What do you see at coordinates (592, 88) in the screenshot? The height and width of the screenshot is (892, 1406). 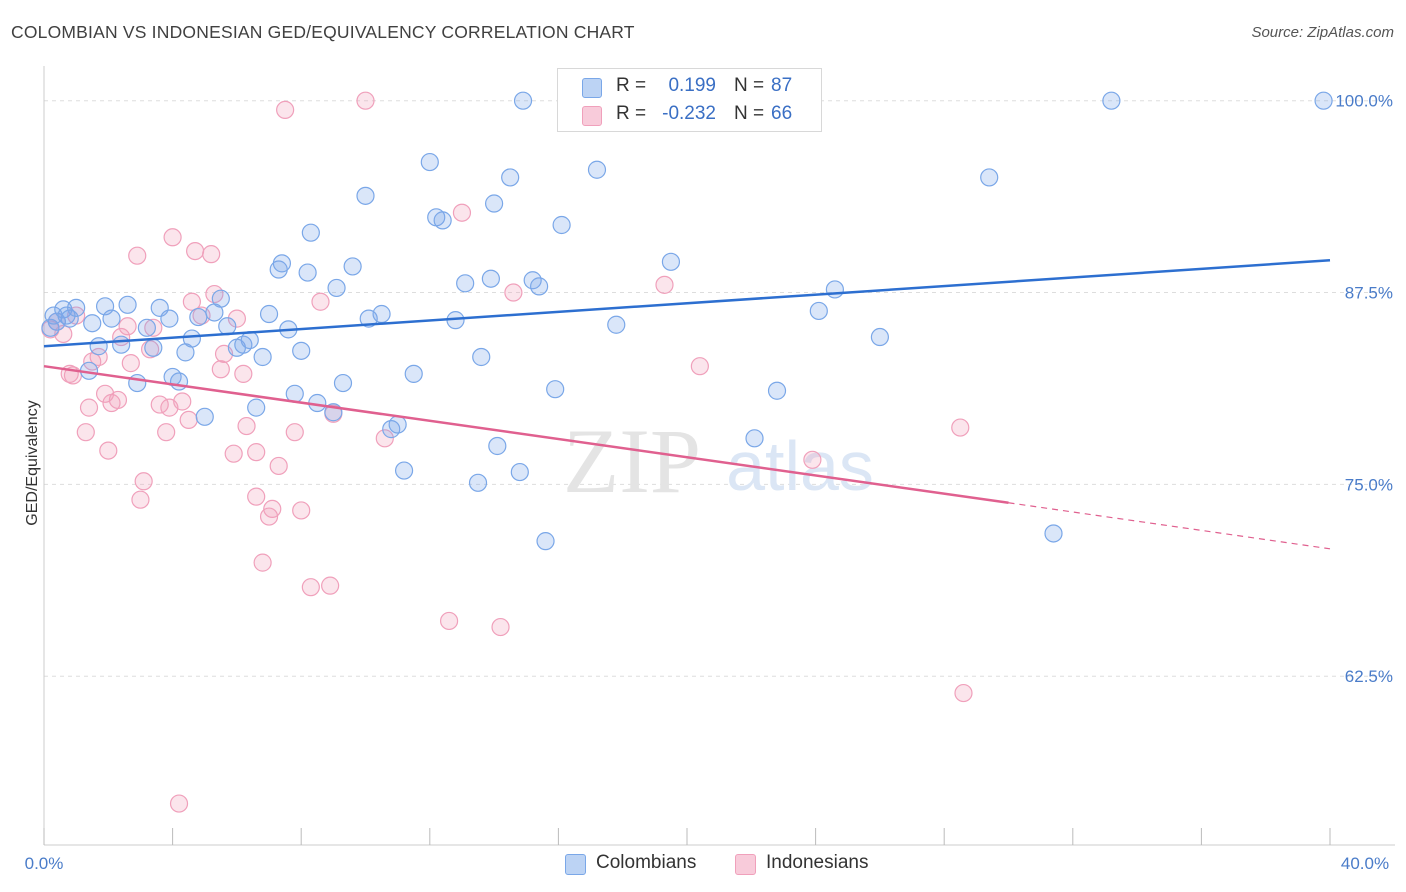 I see `legend-swatch-colombians` at bounding box center [592, 88].